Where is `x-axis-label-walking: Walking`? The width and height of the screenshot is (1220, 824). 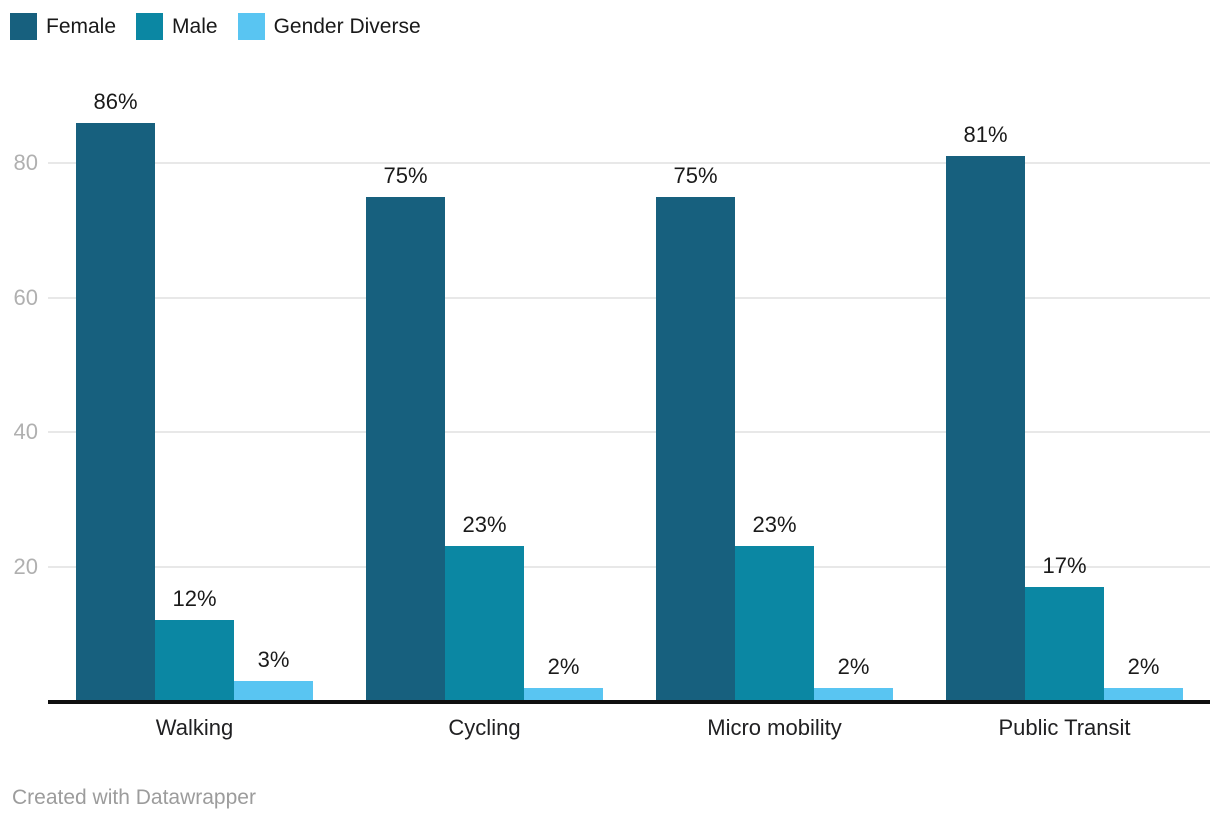
x-axis-label-walking: Walking is located at coordinates (194, 727).